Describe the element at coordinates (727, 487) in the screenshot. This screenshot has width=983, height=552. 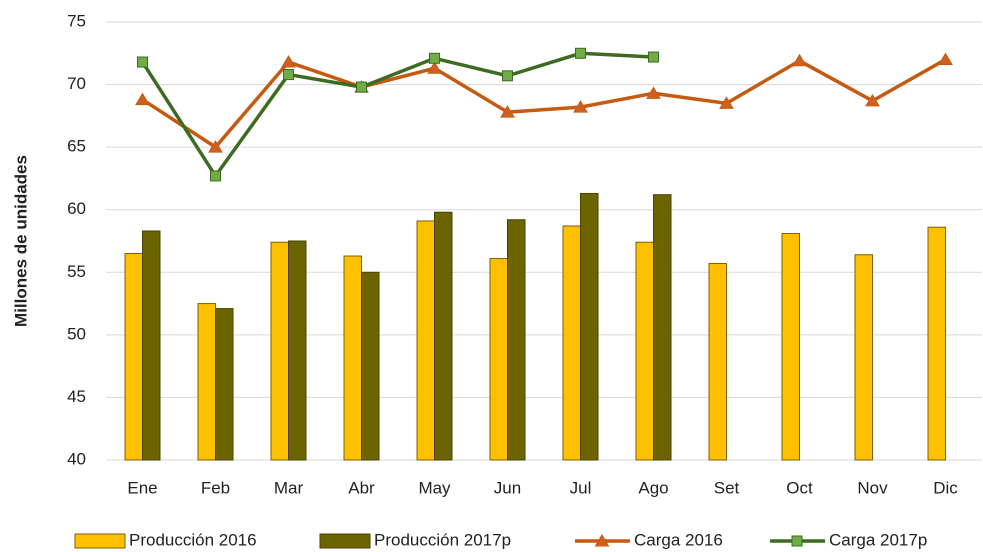
I see `x-tick-label: Set` at that location.